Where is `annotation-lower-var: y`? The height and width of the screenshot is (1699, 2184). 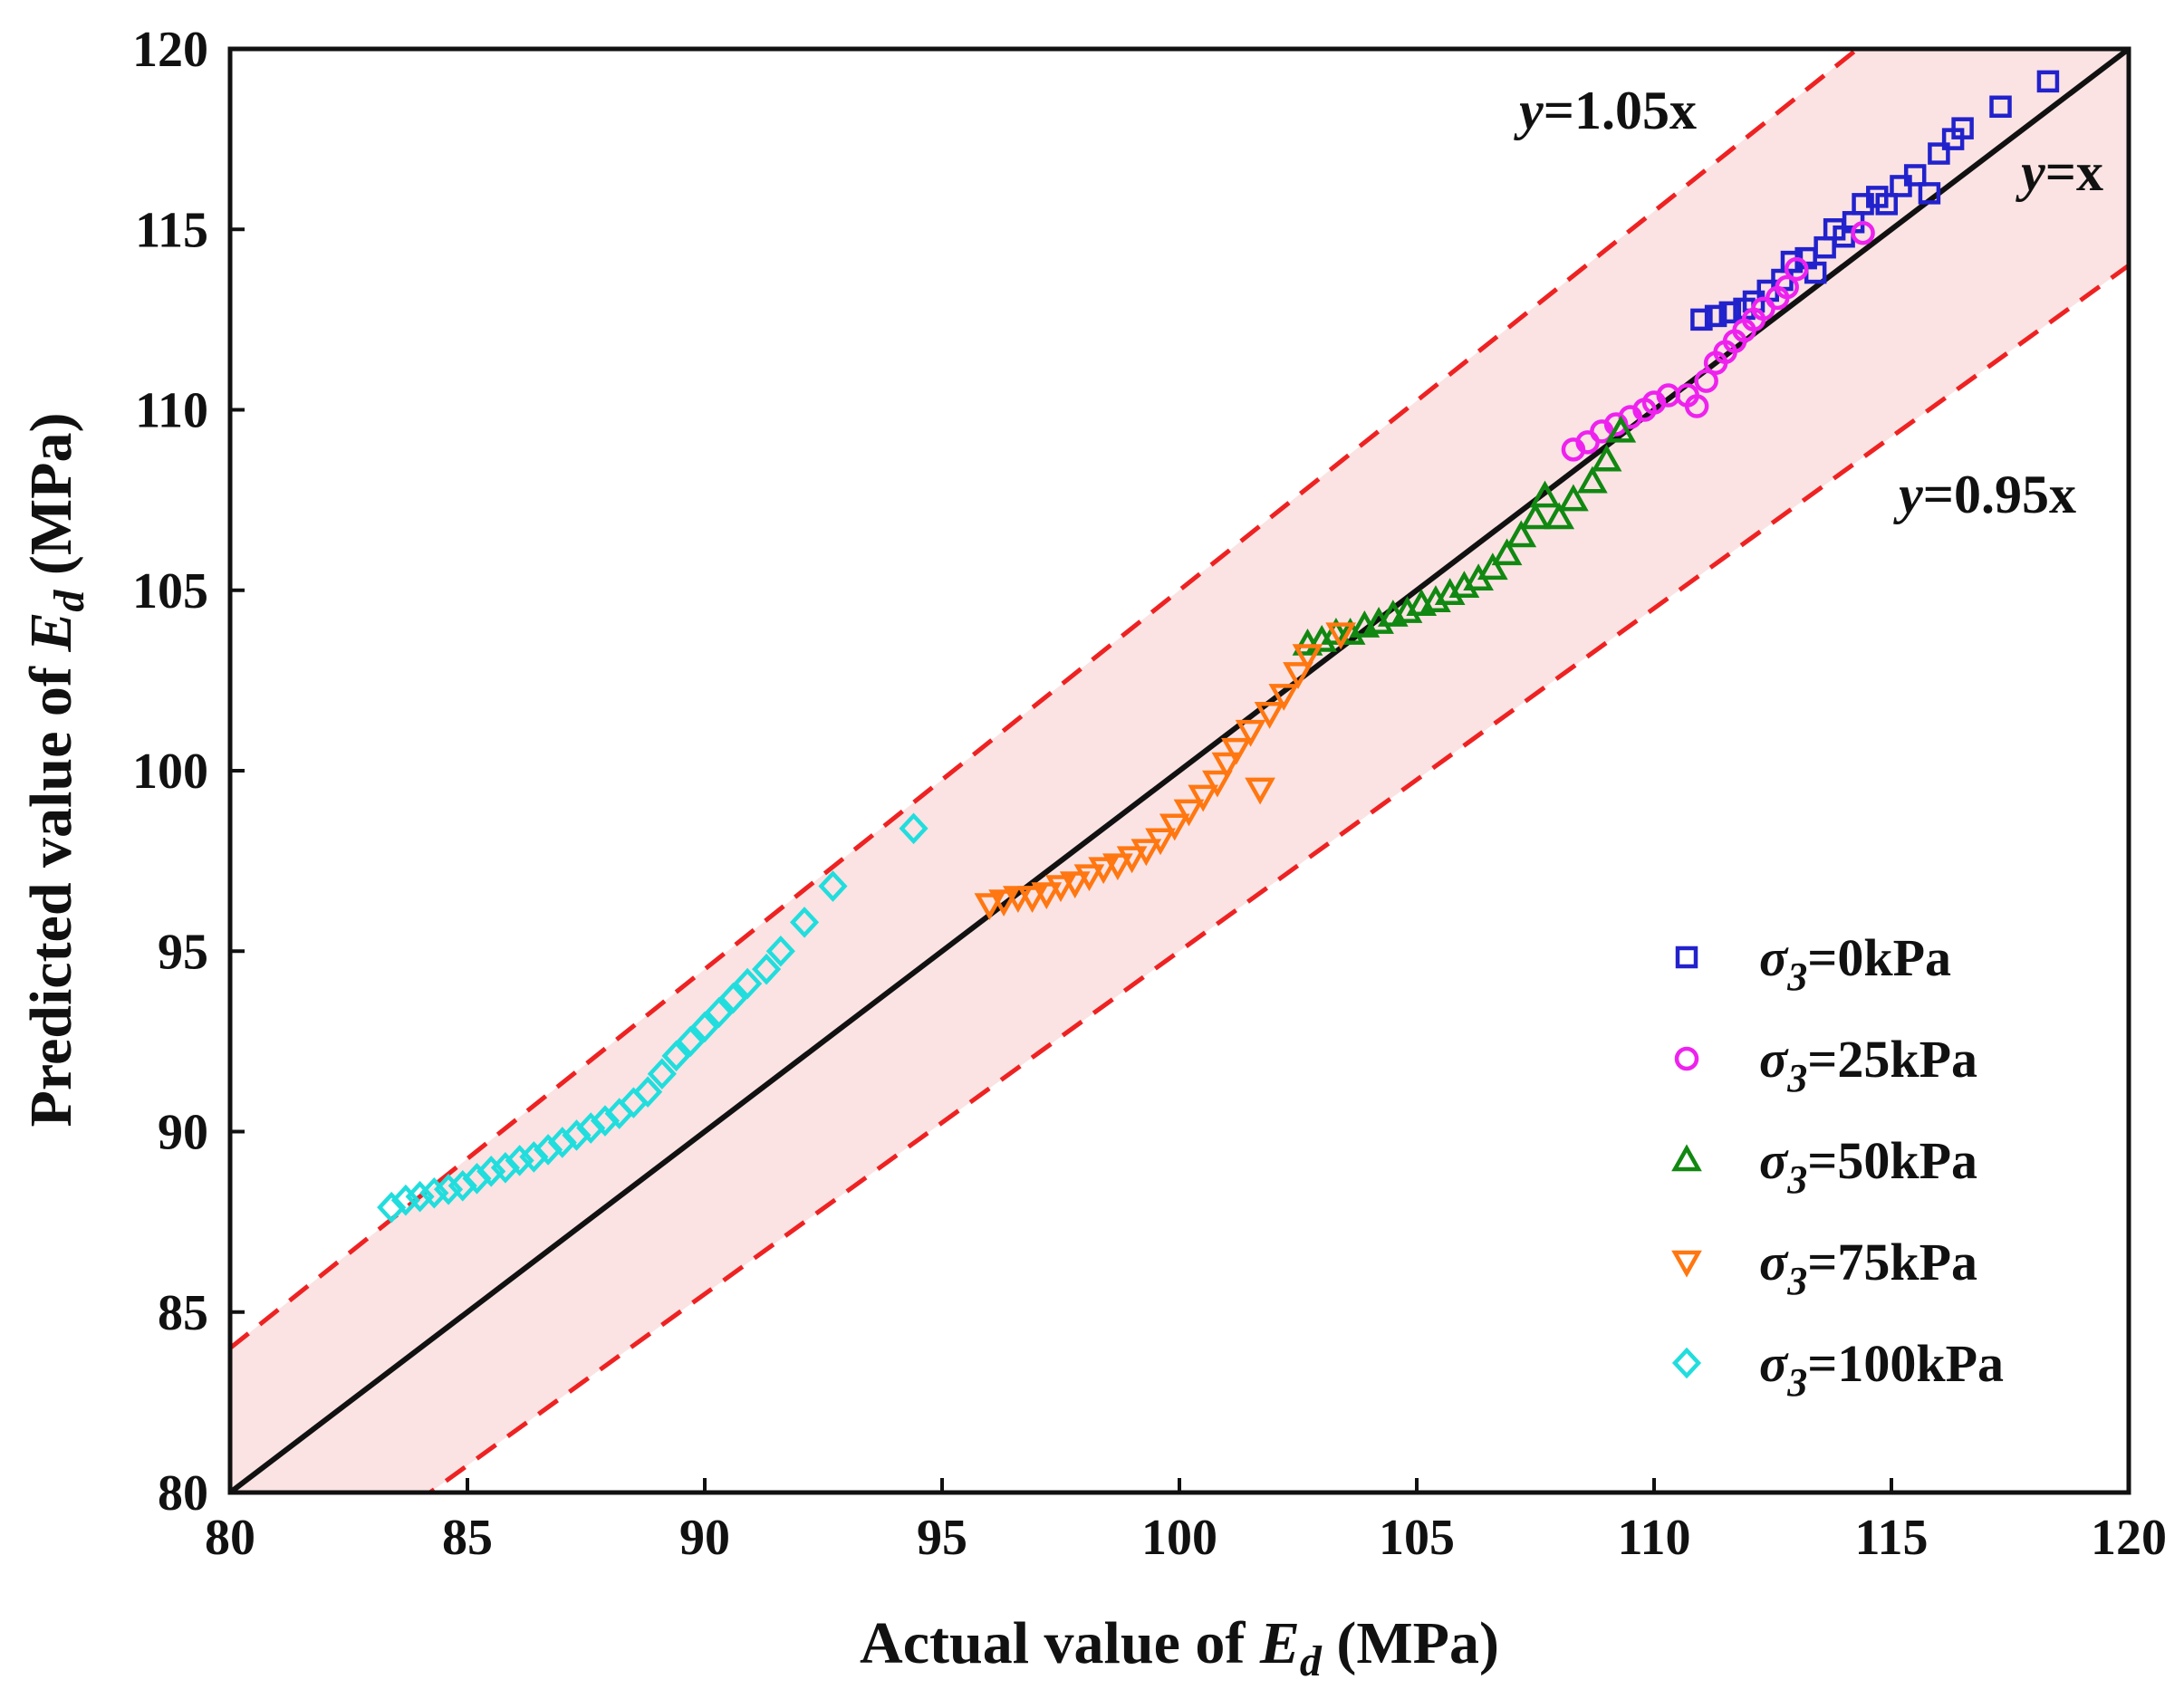
annotation-lower-var: y is located at coordinates (1908, 494).